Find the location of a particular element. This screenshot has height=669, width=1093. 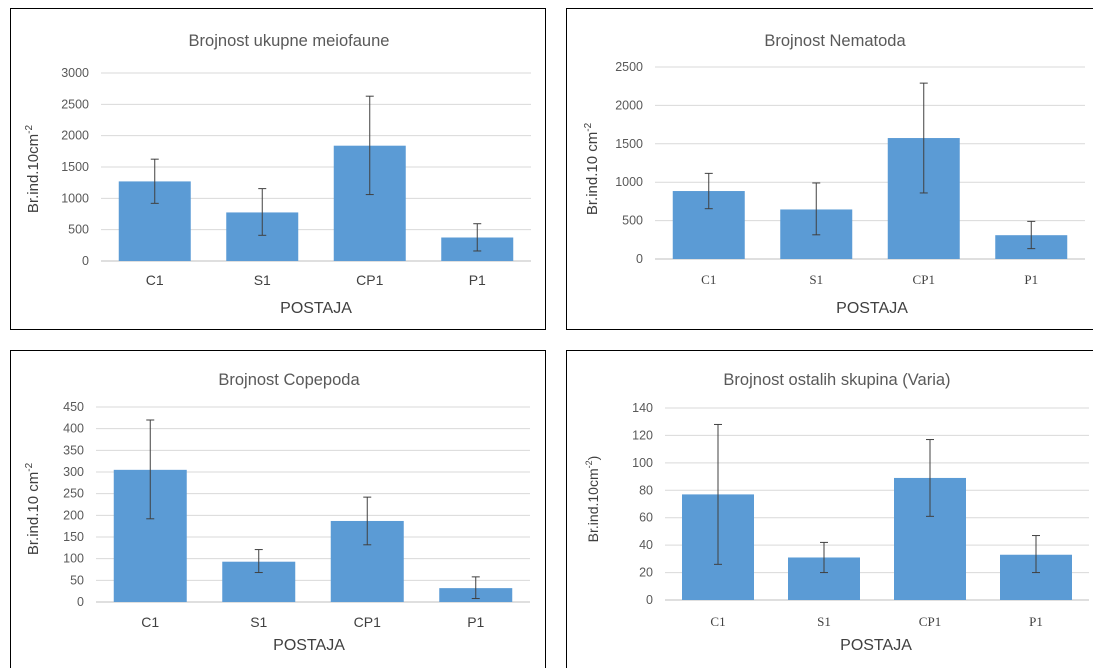

chart-title: Brojnost Copepoda is located at coordinates (289, 380).